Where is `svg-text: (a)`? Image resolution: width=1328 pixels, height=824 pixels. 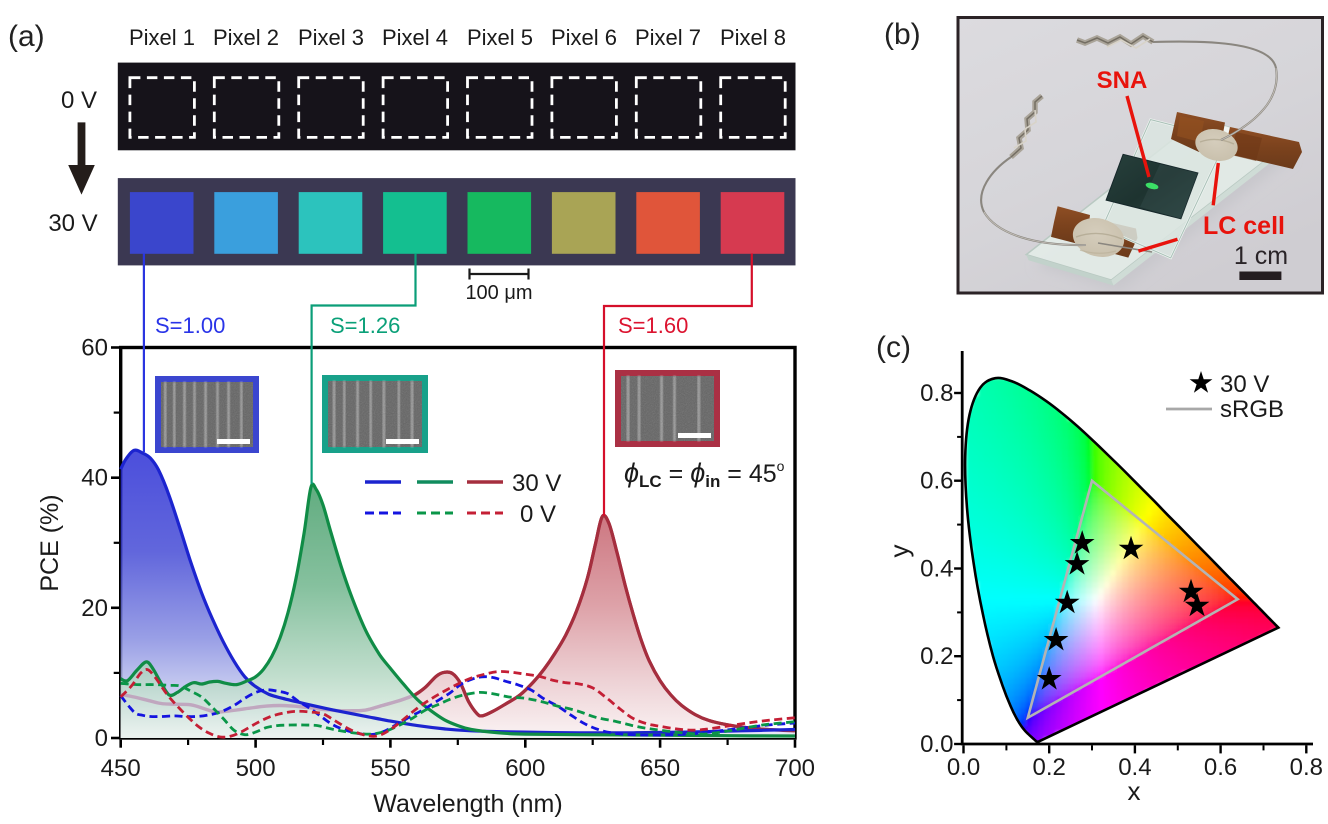
svg-text: (a) is located at coordinates (26, 36).